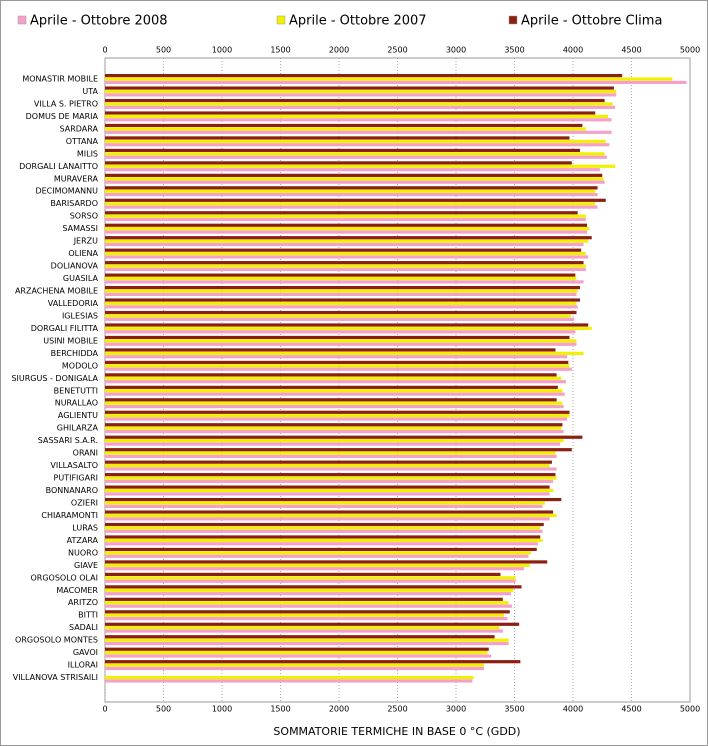 This screenshot has height=746, width=708. What do you see at coordinates (75, 353) in the screenshot?
I see `y-tick-label: BERCHIDDA` at bounding box center [75, 353].